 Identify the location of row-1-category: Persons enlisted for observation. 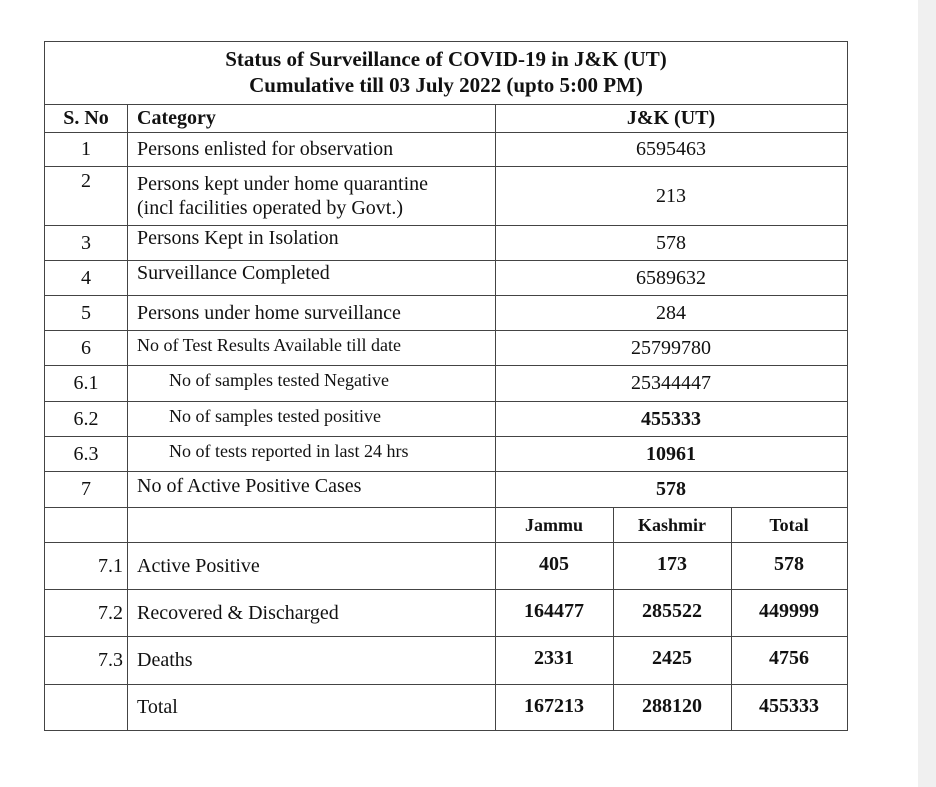
(265, 149).